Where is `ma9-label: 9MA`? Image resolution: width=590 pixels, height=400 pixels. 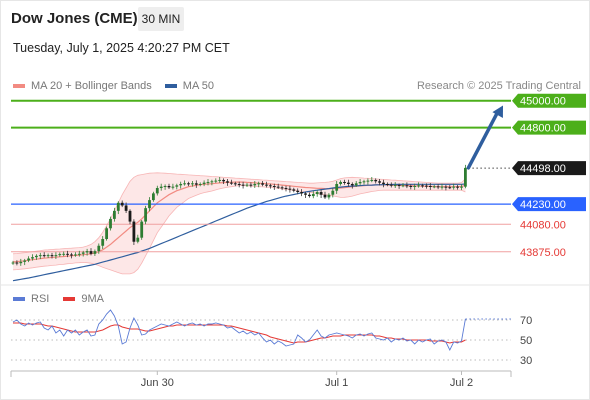
ma9-label: 9MA is located at coordinates (92, 299).